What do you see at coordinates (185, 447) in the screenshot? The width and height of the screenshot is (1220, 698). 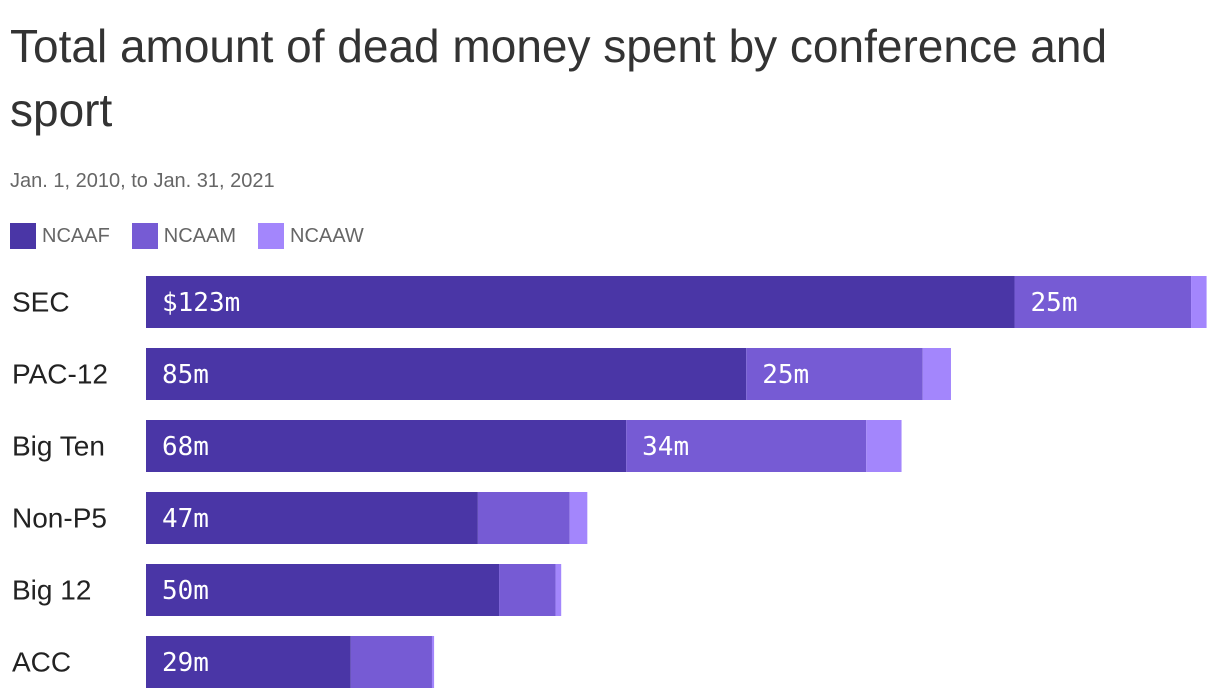 I see `data-label-big-ten-ncaaf: 68m` at bounding box center [185, 447].